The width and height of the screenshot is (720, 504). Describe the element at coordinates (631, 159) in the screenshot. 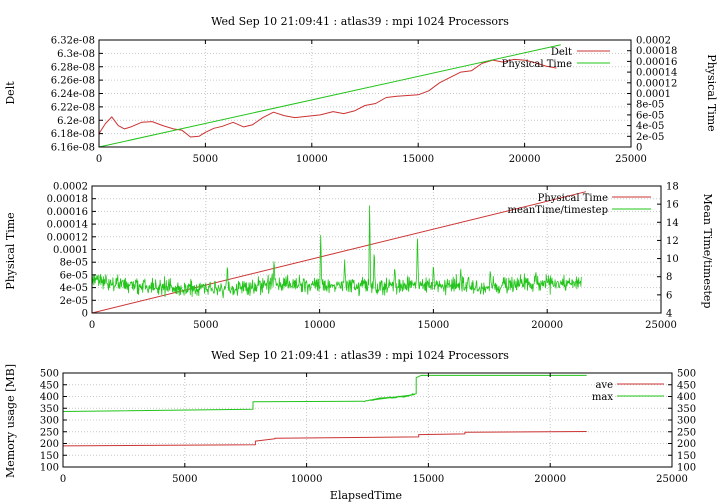

I see `chart-1-x-tick-label: 25000` at that location.